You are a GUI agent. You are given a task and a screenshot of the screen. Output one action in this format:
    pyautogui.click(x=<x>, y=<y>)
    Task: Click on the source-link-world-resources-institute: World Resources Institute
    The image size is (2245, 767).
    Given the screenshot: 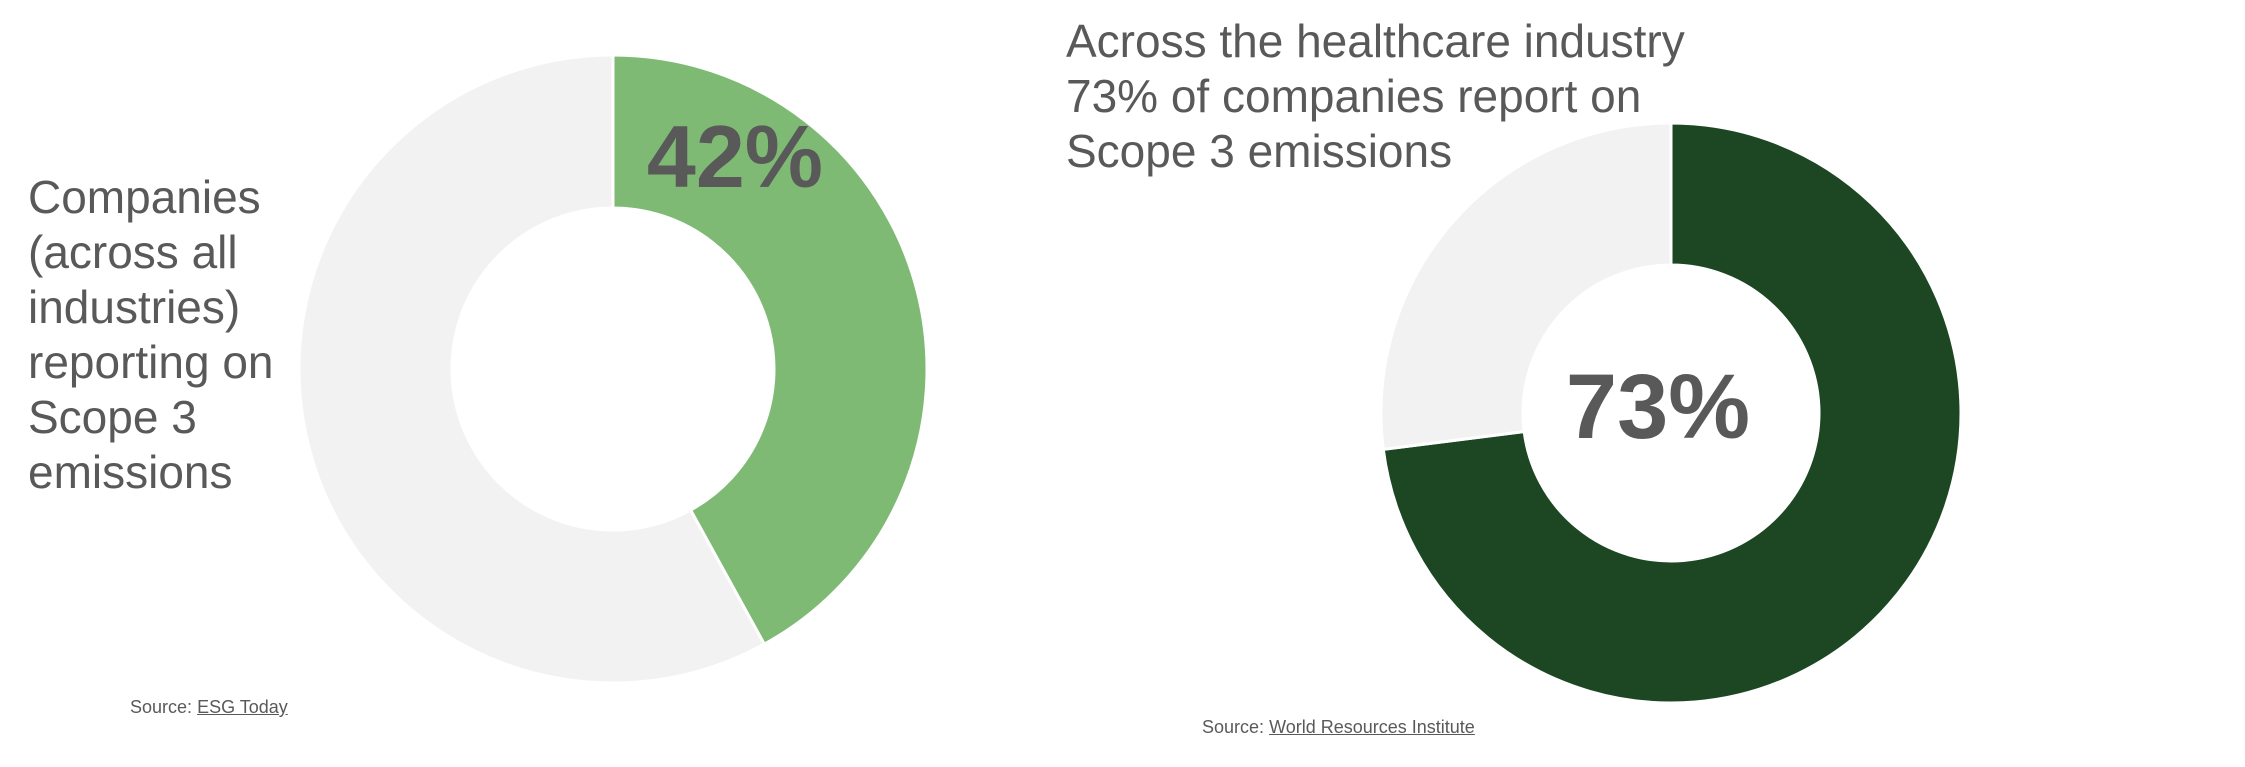 What is the action you would take?
    pyautogui.click(x=1372, y=727)
    